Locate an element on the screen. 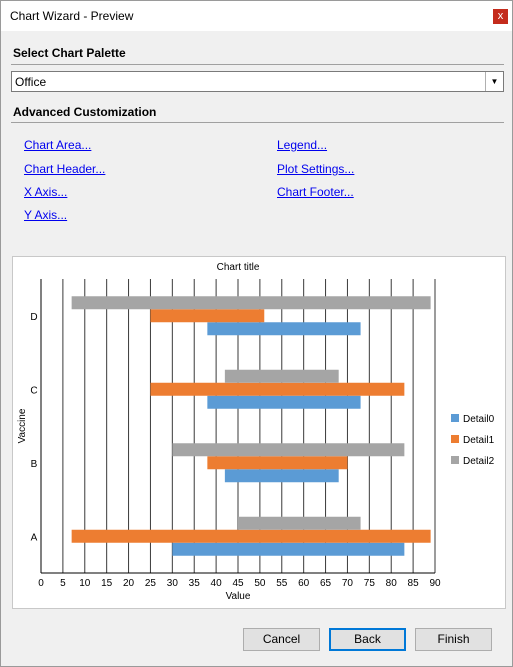 This screenshot has height=667, width=513. x-tick-label: 15 is located at coordinates (107, 583).